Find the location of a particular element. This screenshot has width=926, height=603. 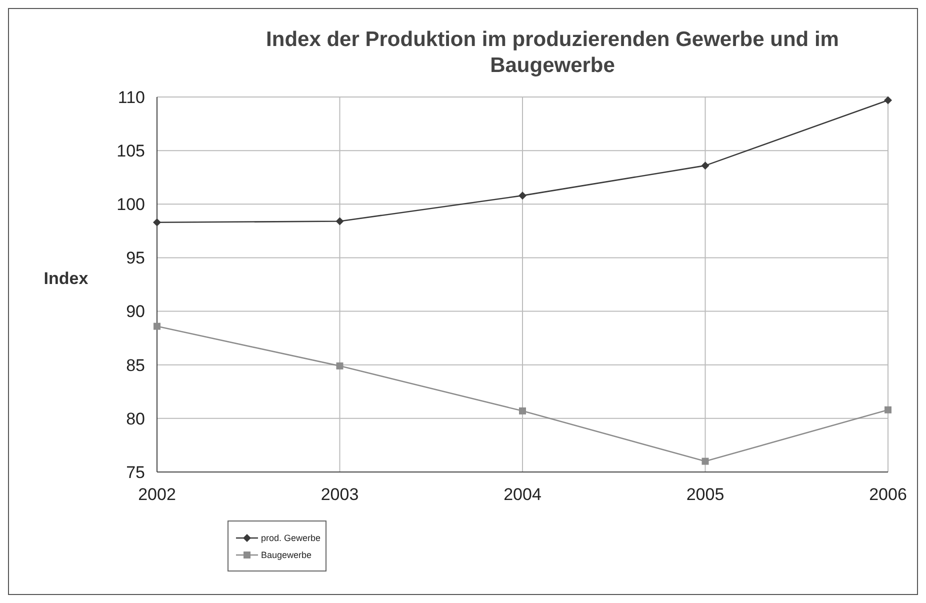

x-tick-label: 2002 is located at coordinates (157, 494).